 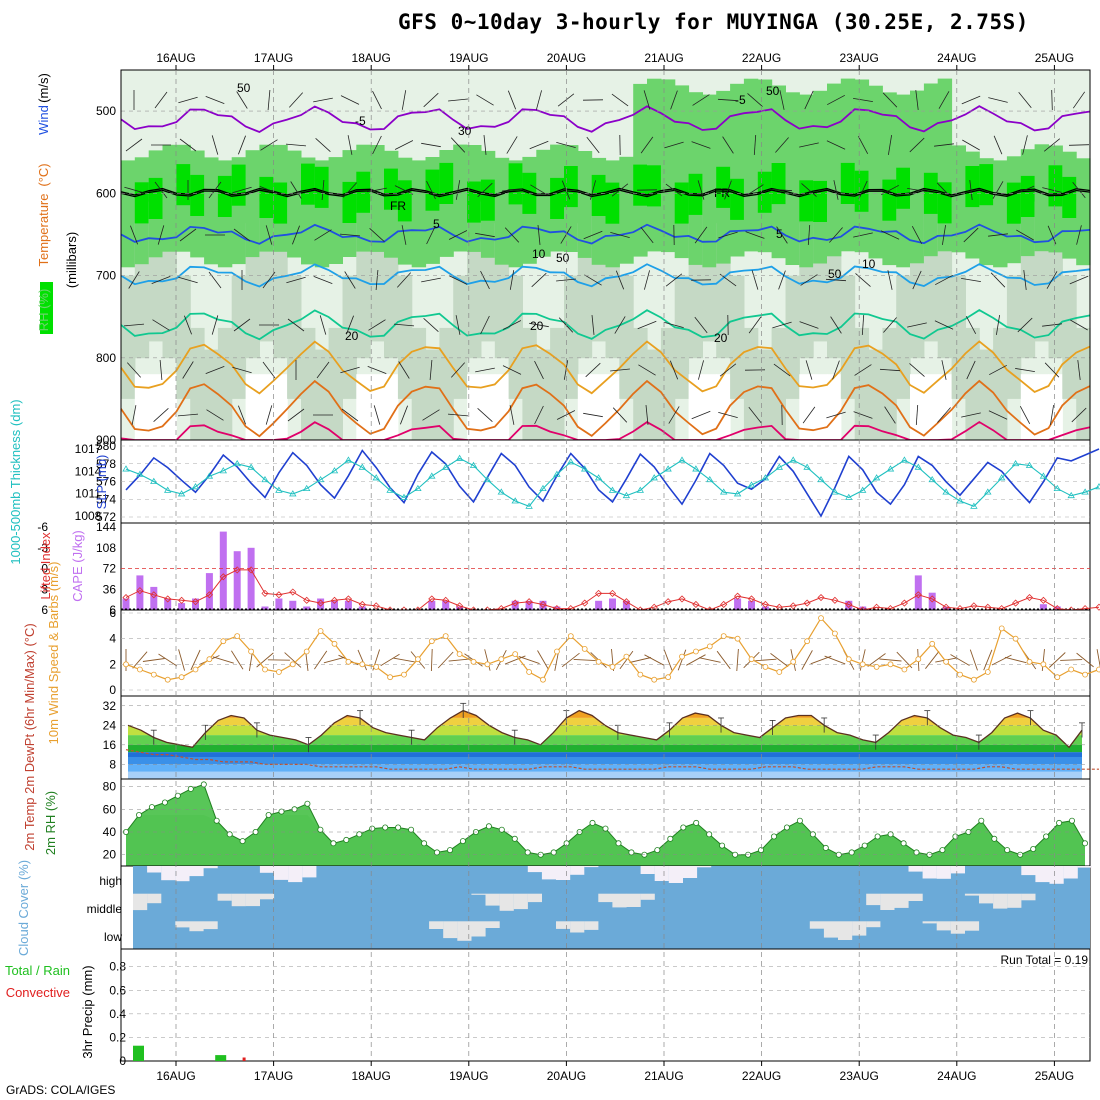 What do you see at coordinates (106, 358) in the screenshot?
I see `pressure-tick-label: 800` at bounding box center [106, 358].